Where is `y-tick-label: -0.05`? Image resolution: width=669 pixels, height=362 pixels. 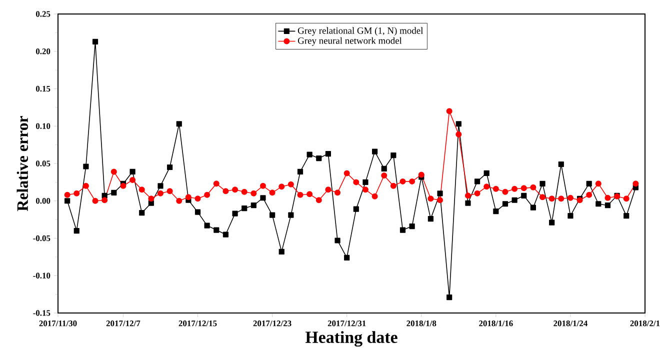
y-tick-label: -0.05 is located at coordinates (41, 238).